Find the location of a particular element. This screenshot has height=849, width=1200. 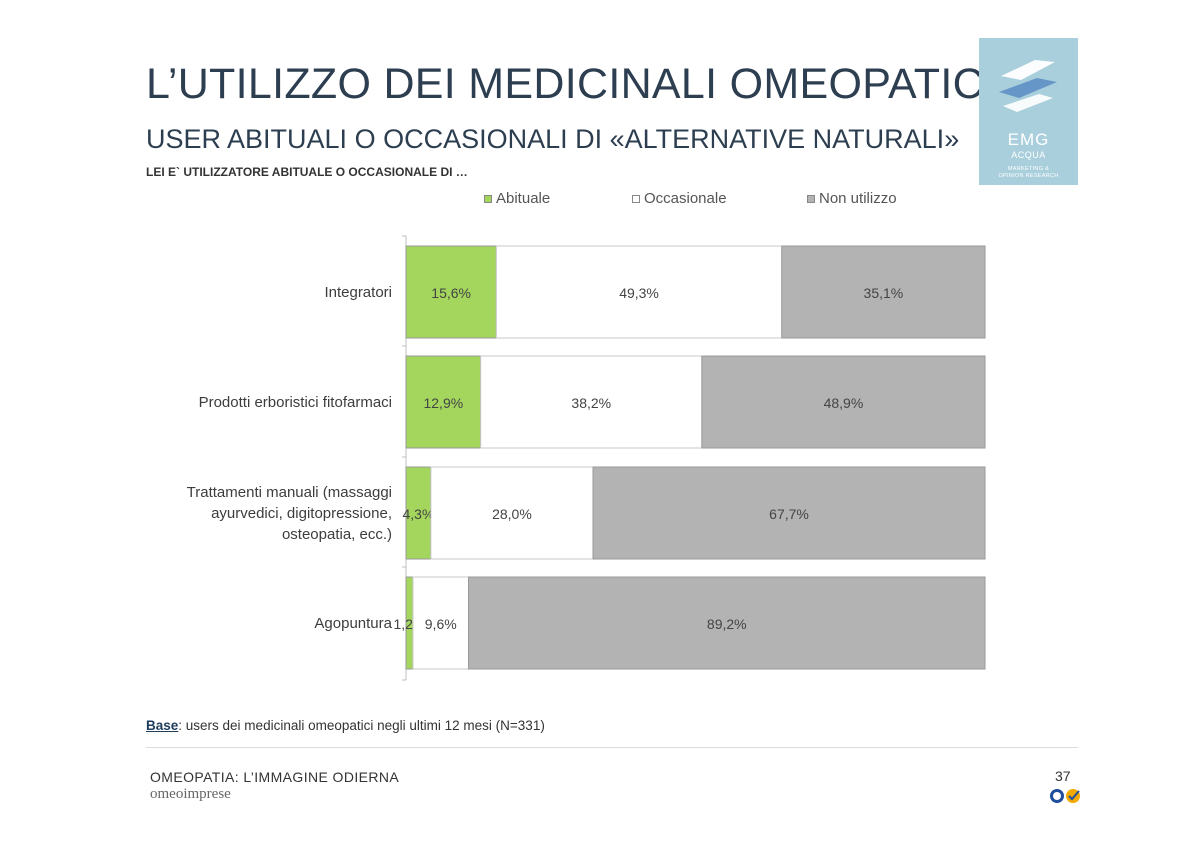

data-label: 12,9% is located at coordinates (443, 403).